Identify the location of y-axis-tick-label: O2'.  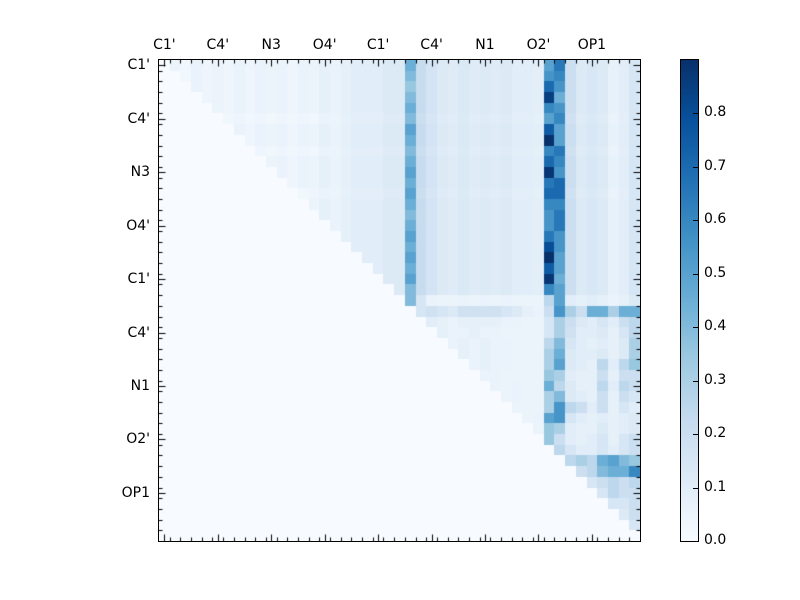
(138, 439).